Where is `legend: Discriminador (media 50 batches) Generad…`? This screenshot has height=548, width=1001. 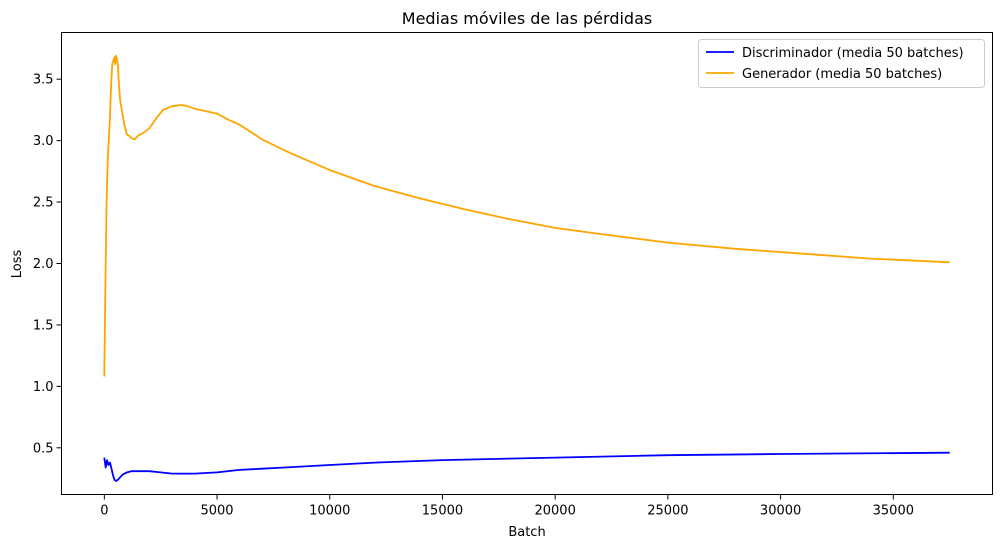 legend: Discriminador (media 50 batches) Generad… is located at coordinates (841, 63).